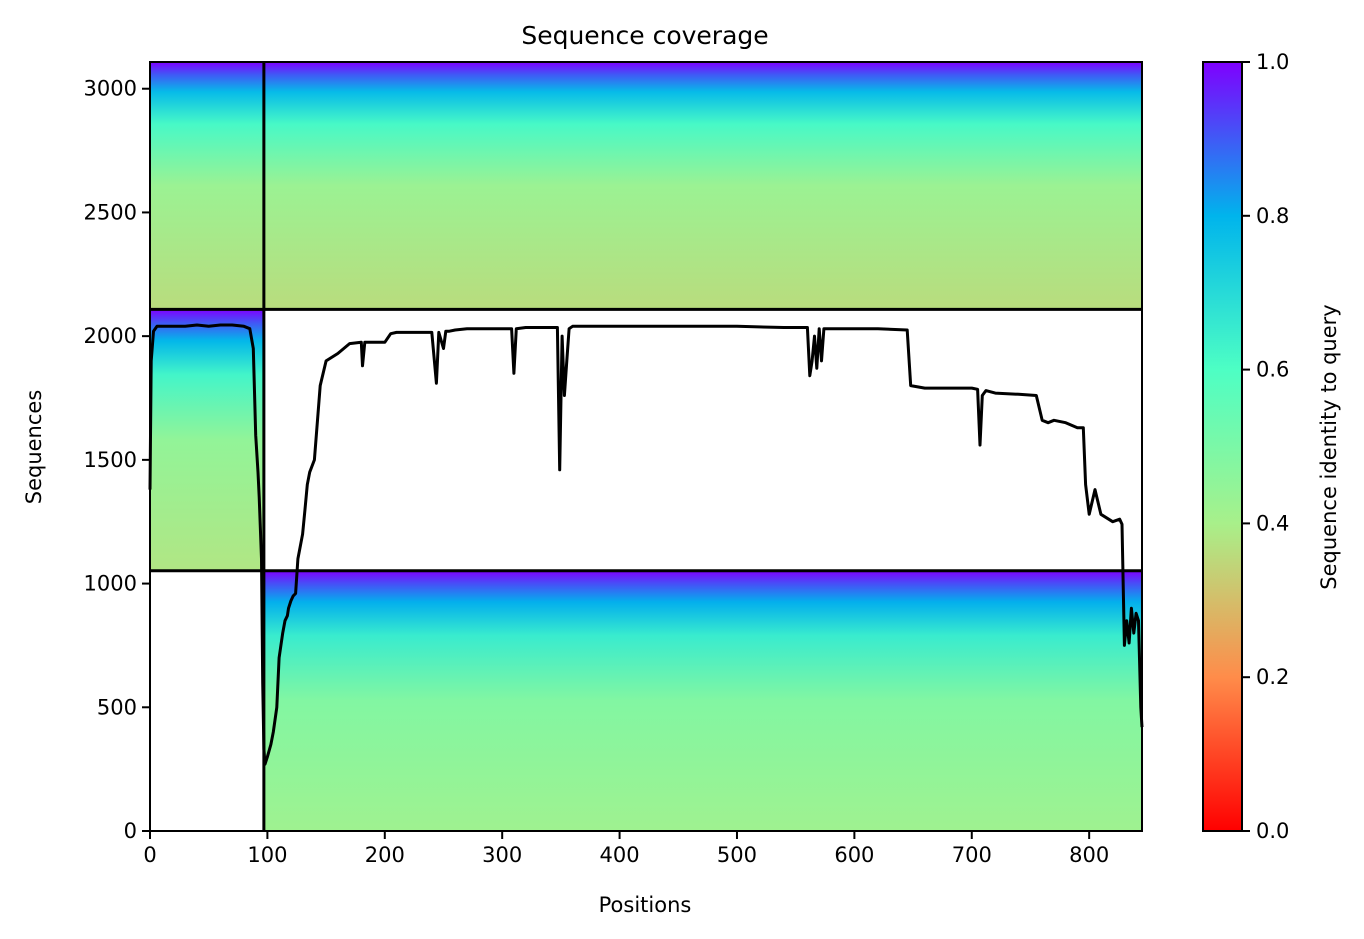 The height and width of the screenshot is (939, 1364). What do you see at coordinates (1265, 446) in the screenshot?
I see `colorbar-ticks: 0.0 0.2 0.4 0.6 0.8 1.0` at bounding box center [1265, 446].